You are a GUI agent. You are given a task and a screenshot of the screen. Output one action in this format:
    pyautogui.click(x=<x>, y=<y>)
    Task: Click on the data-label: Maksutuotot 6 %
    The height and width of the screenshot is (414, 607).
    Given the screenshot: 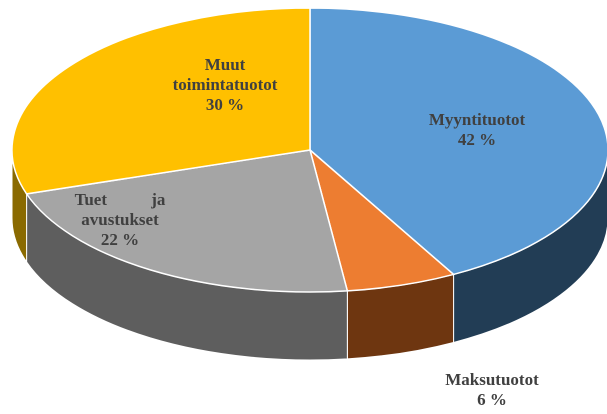 What is the action you would take?
    pyautogui.click(x=492, y=390)
    